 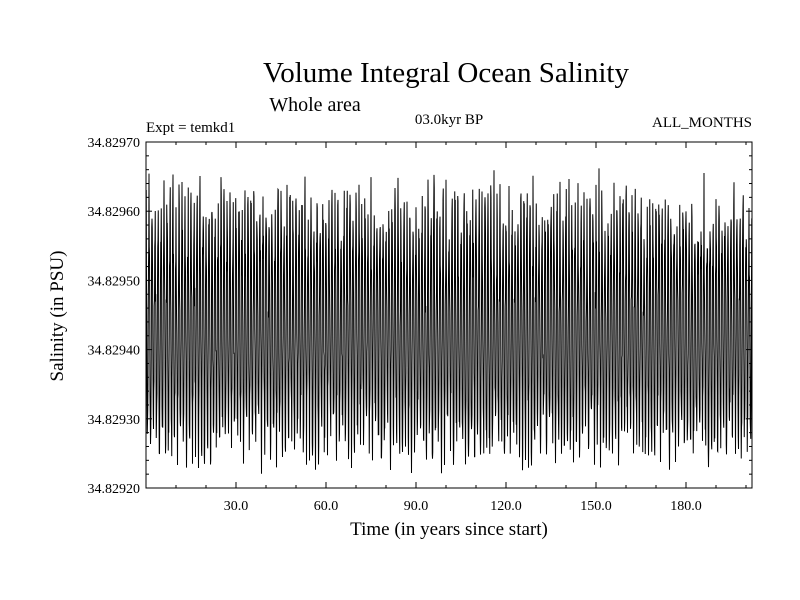 What do you see at coordinates (190, 128) in the screenshot?
I see `experiment-label: Expt = temkd1` at bounding box center [190, 128].